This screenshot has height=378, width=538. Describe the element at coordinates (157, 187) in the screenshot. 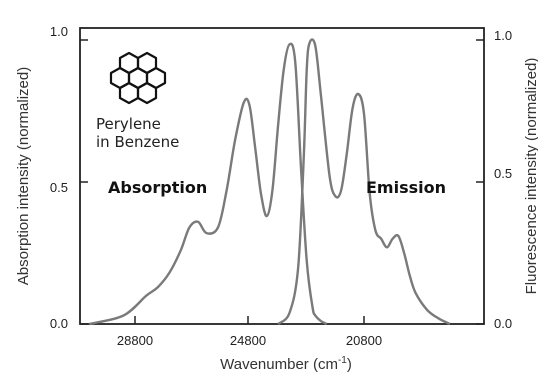

I see `absorption-label: Absorption` at that location.